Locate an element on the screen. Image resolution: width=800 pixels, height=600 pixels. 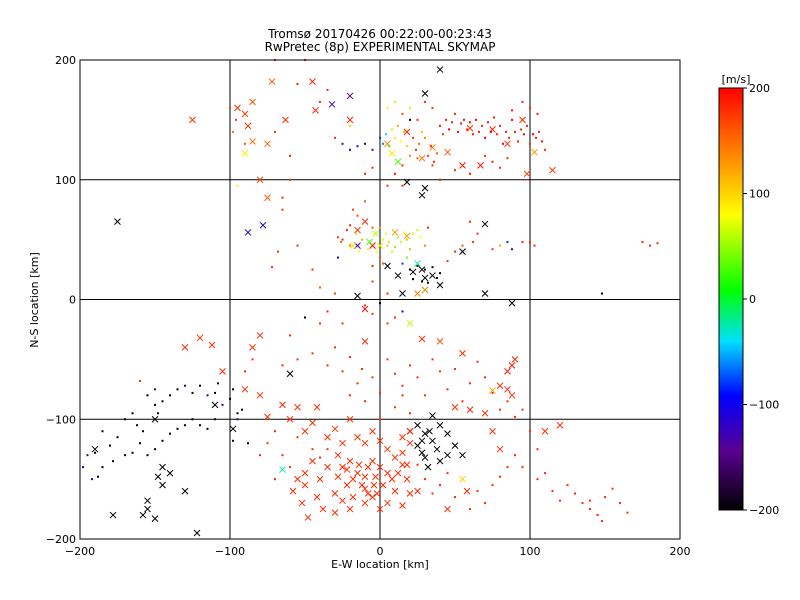
colorbar-tick-label: −100 is located at coordinates (764, 405).